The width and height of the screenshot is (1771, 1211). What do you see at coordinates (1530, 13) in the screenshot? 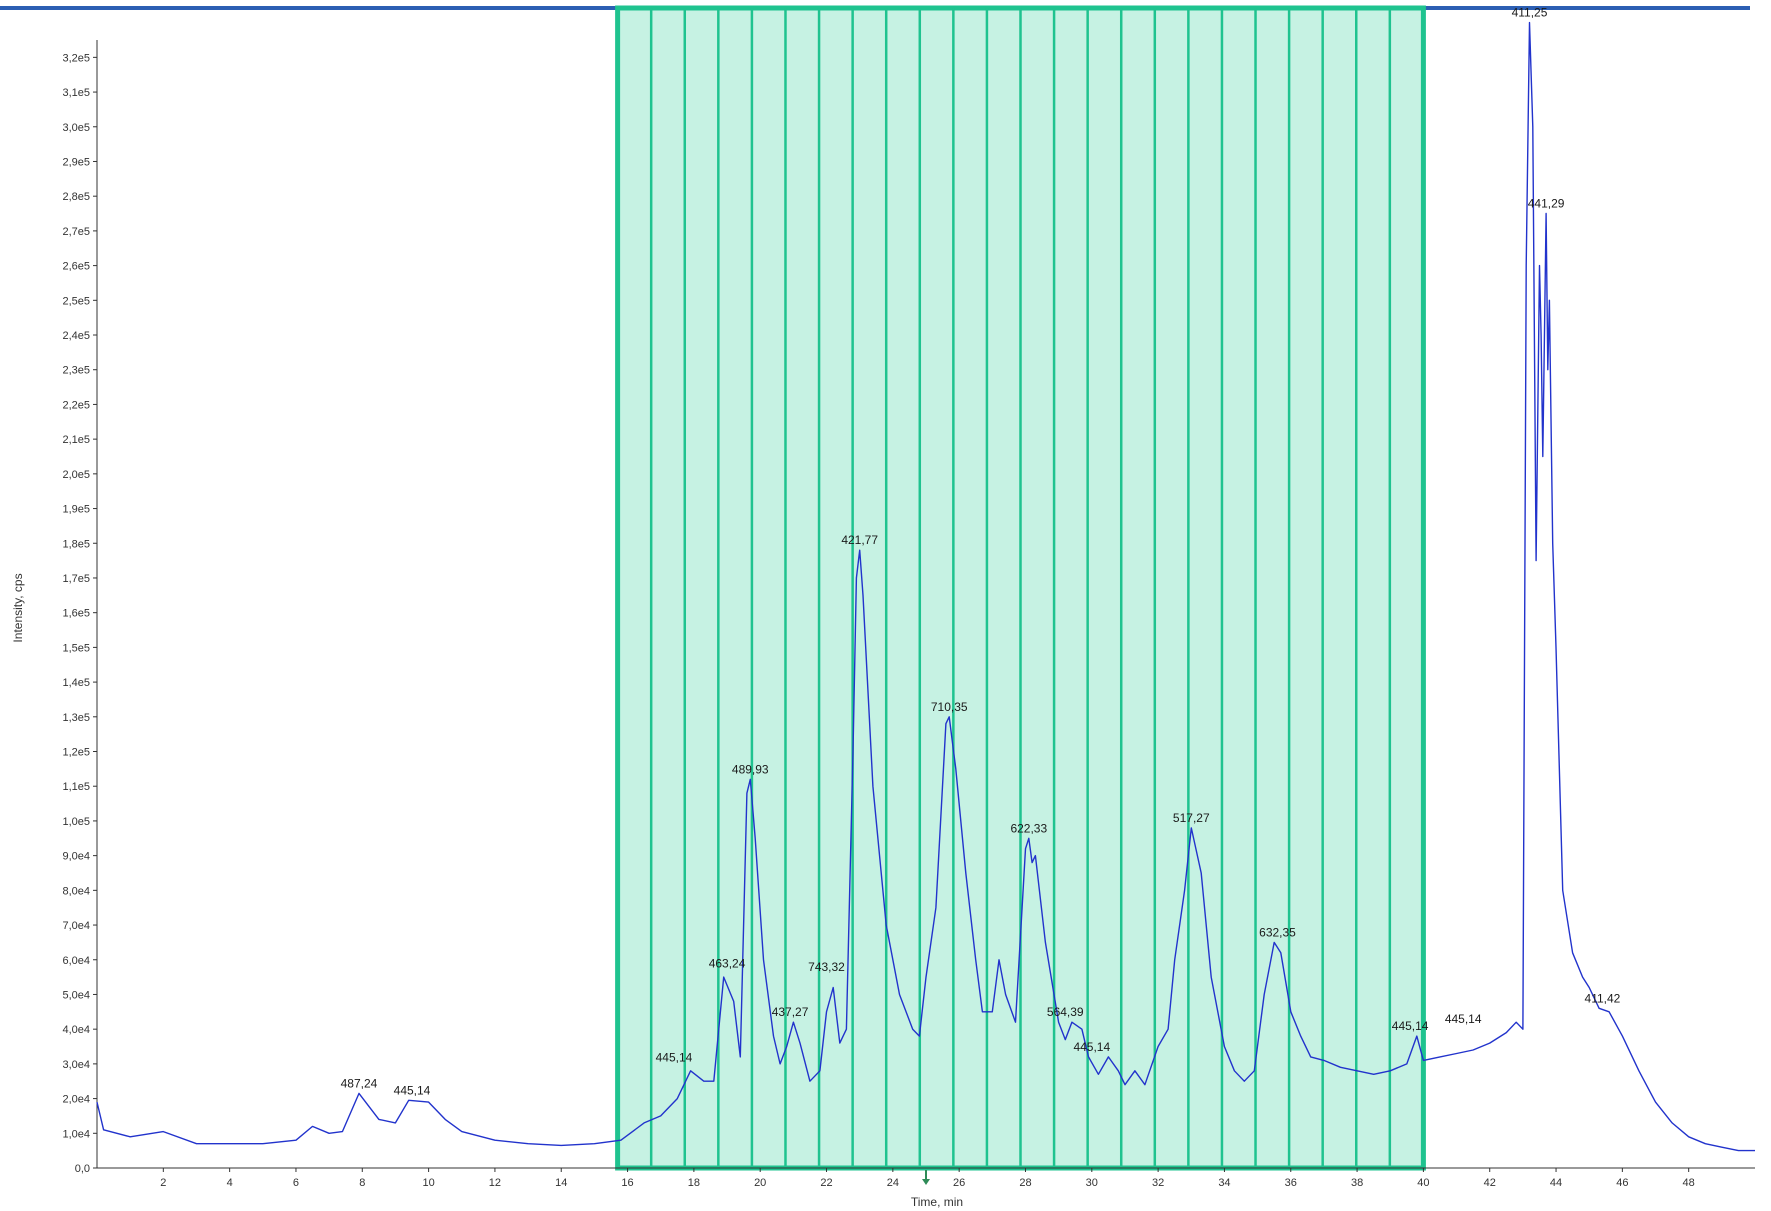
I see `peak-label: 411,25` at bounding box center [1530, 13].